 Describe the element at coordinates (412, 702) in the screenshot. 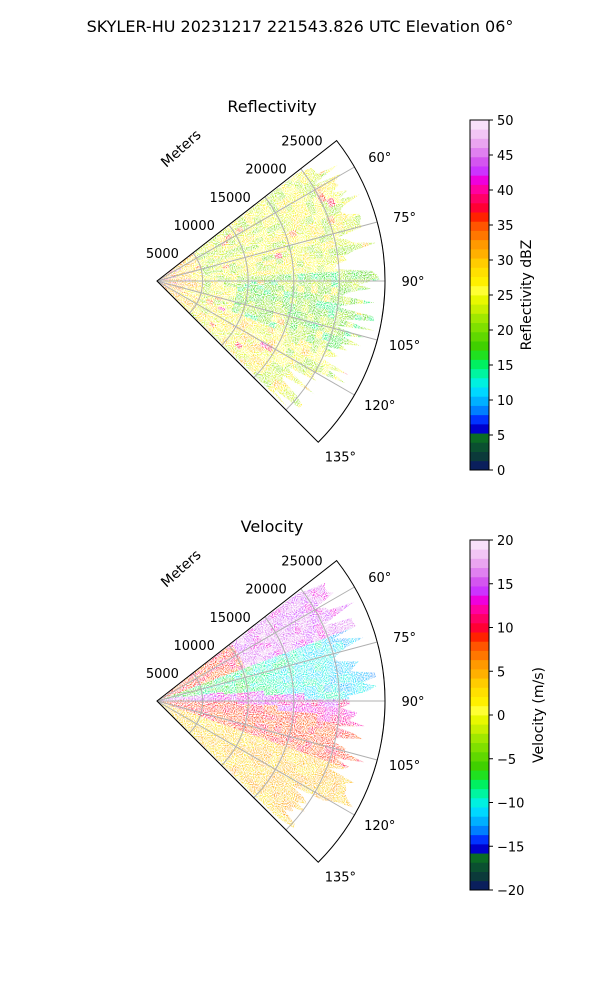

I see `azimuth-tick-label: 90°` at that location.